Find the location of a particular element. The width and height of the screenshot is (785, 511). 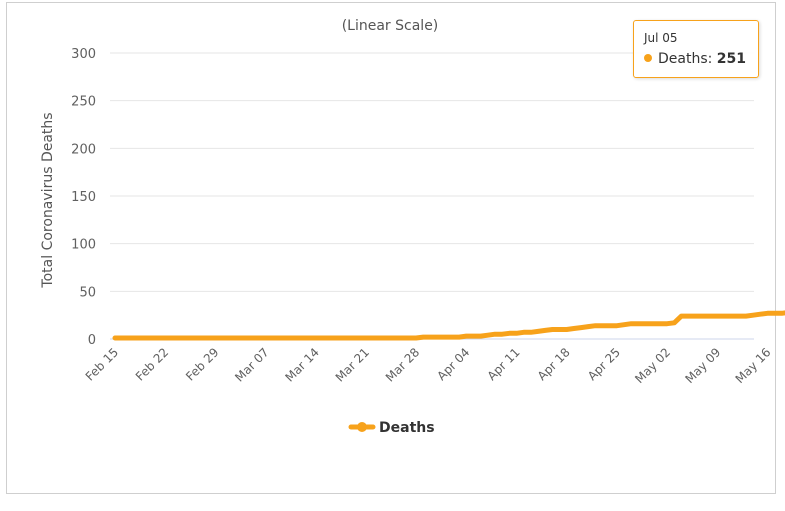

x-tick-label: Apr 18 is located at coordinates (554, 364).